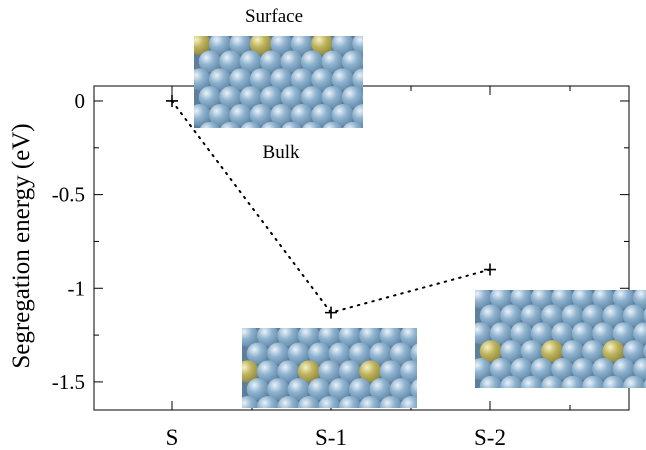 The width and height of the screenshot is (646, 450). Describe the element at coordinates (289, 90) in the screenshot. I see `surface-structure-inset-s` at that location.